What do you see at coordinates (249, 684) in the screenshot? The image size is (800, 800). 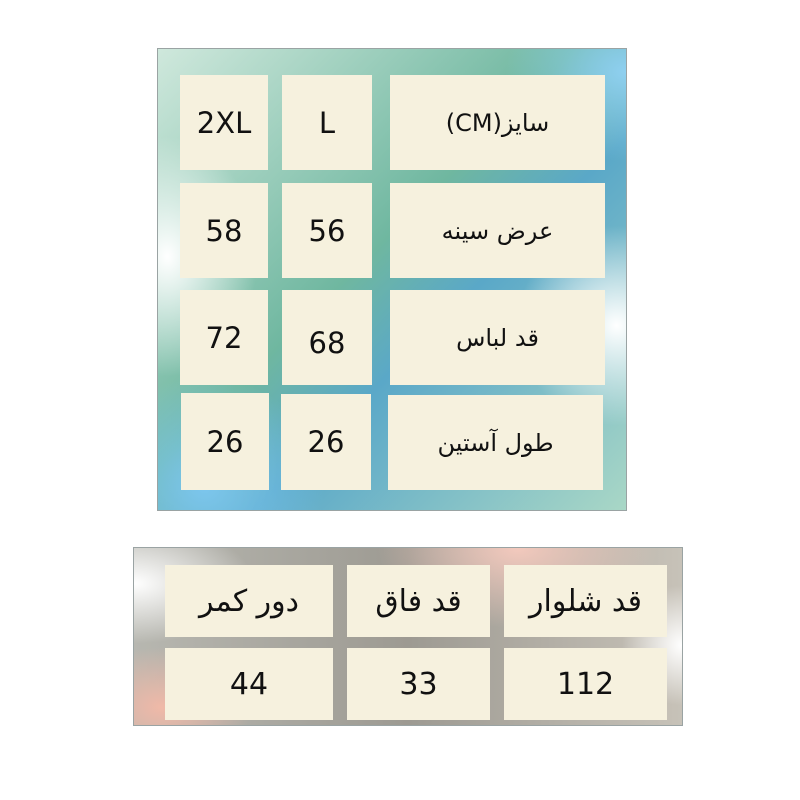 I see `value-waist: 44` at bounding box center [249, 684].